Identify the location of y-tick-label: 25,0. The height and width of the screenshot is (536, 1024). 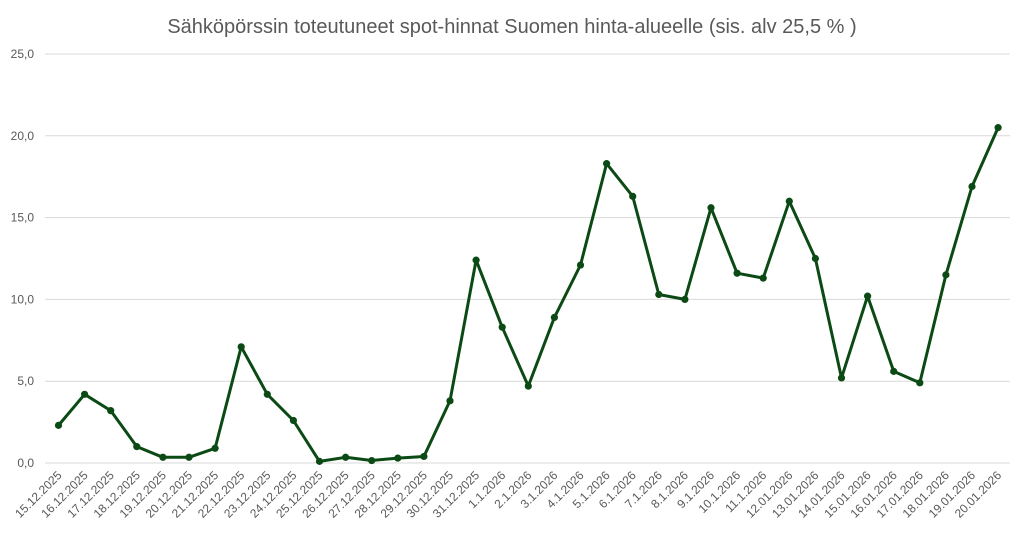
(23, 54).